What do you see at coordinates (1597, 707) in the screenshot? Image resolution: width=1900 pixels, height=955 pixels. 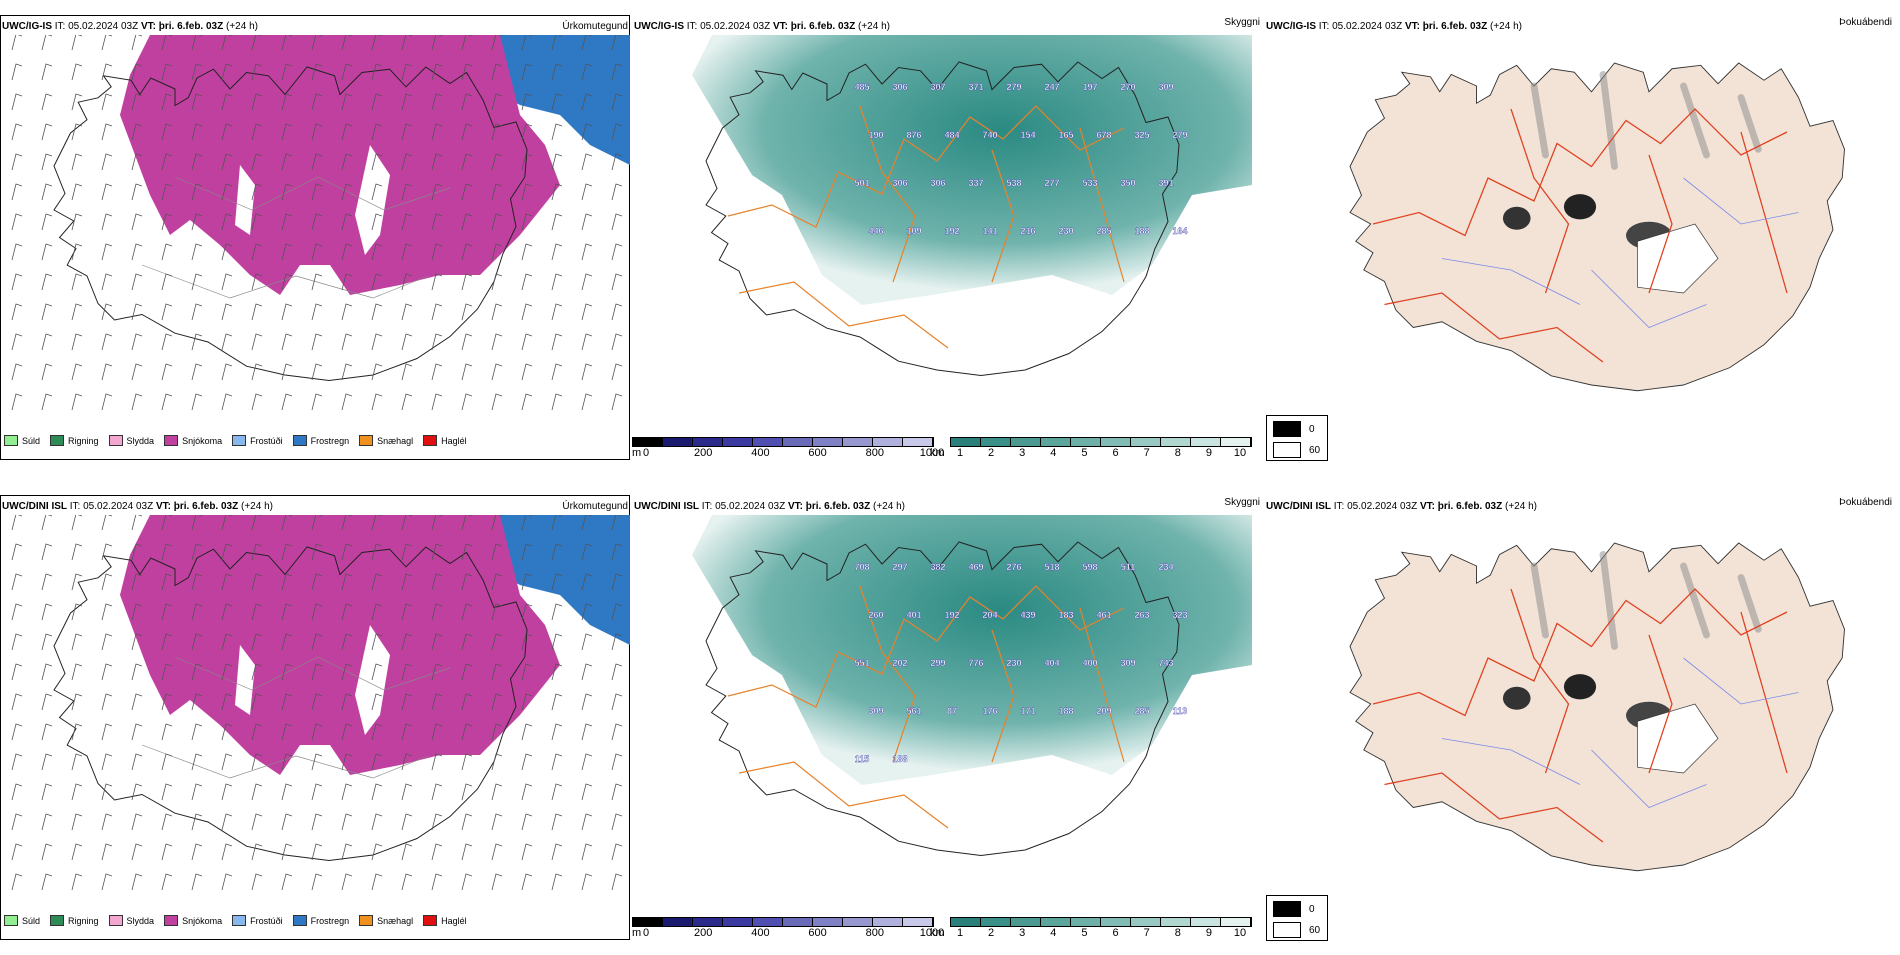 I see `fog-map` at bounding box center [1597, 707].